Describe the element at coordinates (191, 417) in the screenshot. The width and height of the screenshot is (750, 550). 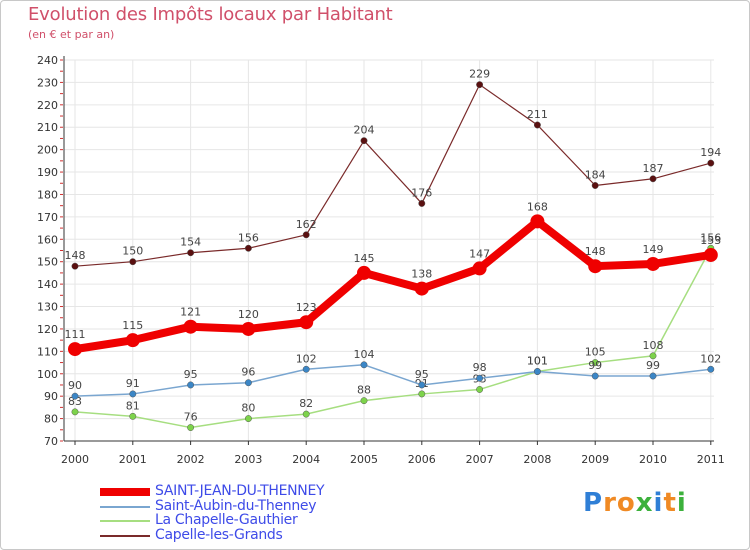
I see `data-label: 76` at that location.